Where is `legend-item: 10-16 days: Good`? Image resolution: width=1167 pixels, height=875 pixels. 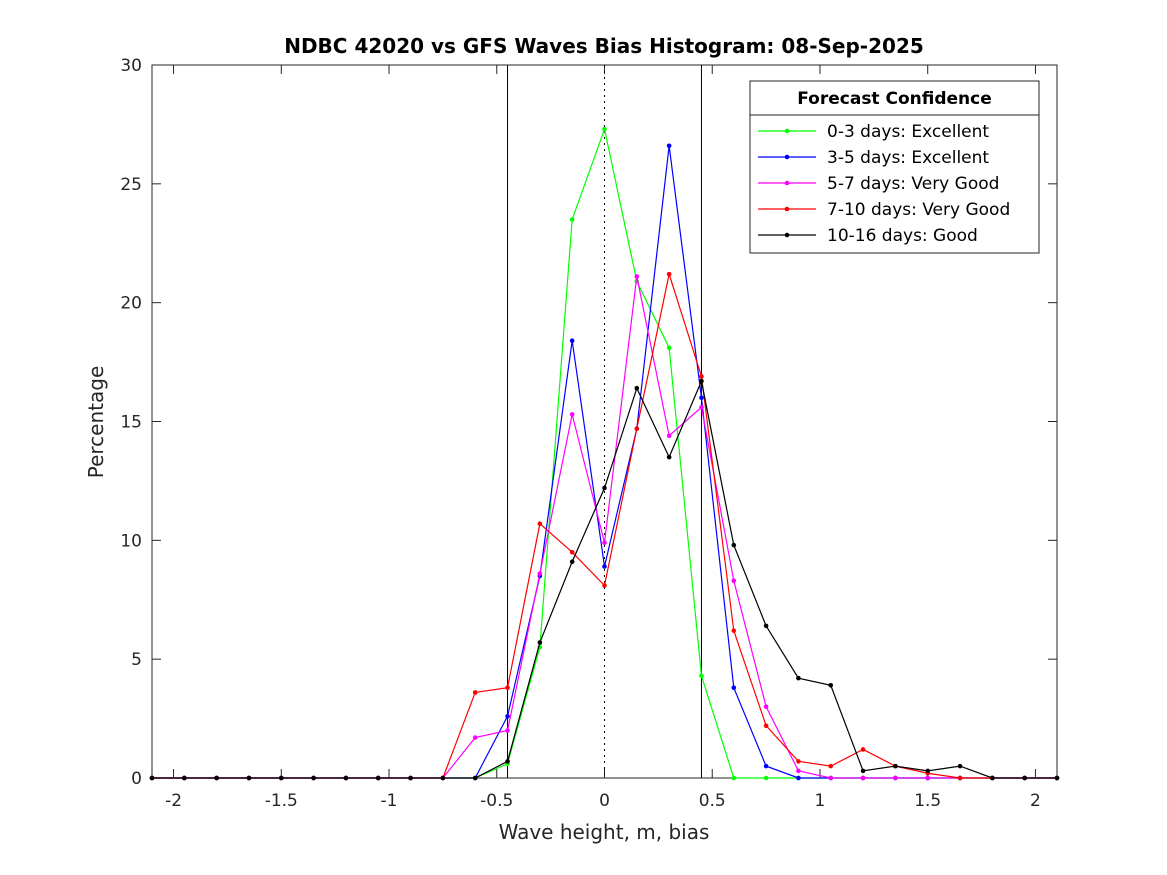
legend-item: 10-16 days: Good is located at coordinates (868, 236).